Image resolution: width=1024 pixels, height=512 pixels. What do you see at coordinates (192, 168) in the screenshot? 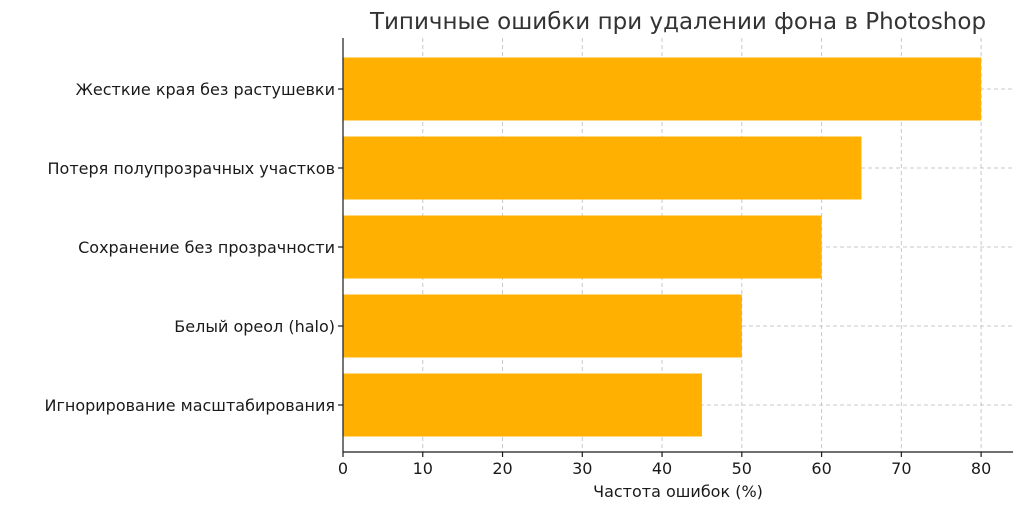
I see `category-label-1: Потеря полупрозрачных участков` at bounding box center [192, 168].